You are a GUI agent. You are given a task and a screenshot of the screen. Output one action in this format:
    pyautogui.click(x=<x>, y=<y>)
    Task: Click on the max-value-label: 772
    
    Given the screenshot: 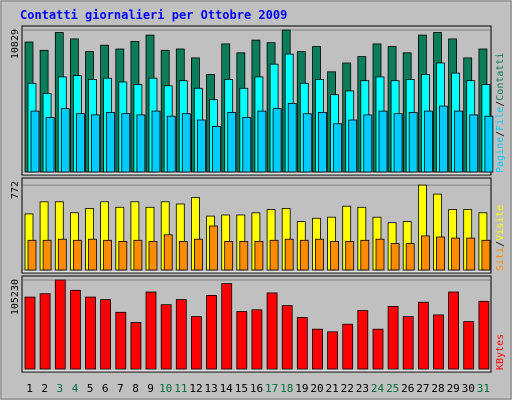 What is the action you would take?
    pyautogui.click(x=15, y=190)
    